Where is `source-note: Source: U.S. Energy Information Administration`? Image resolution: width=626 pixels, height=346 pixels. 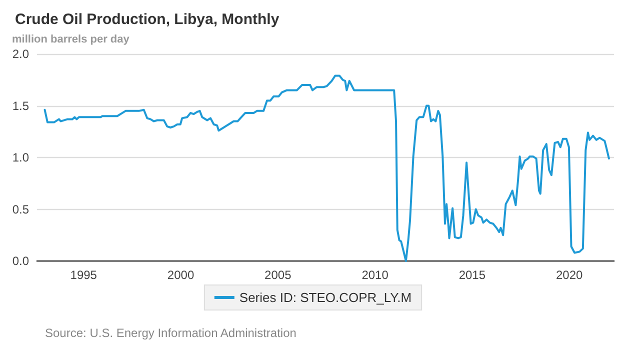 source-note: Source: U.S. Energy Information Administration is located at coordinates (170, 333).